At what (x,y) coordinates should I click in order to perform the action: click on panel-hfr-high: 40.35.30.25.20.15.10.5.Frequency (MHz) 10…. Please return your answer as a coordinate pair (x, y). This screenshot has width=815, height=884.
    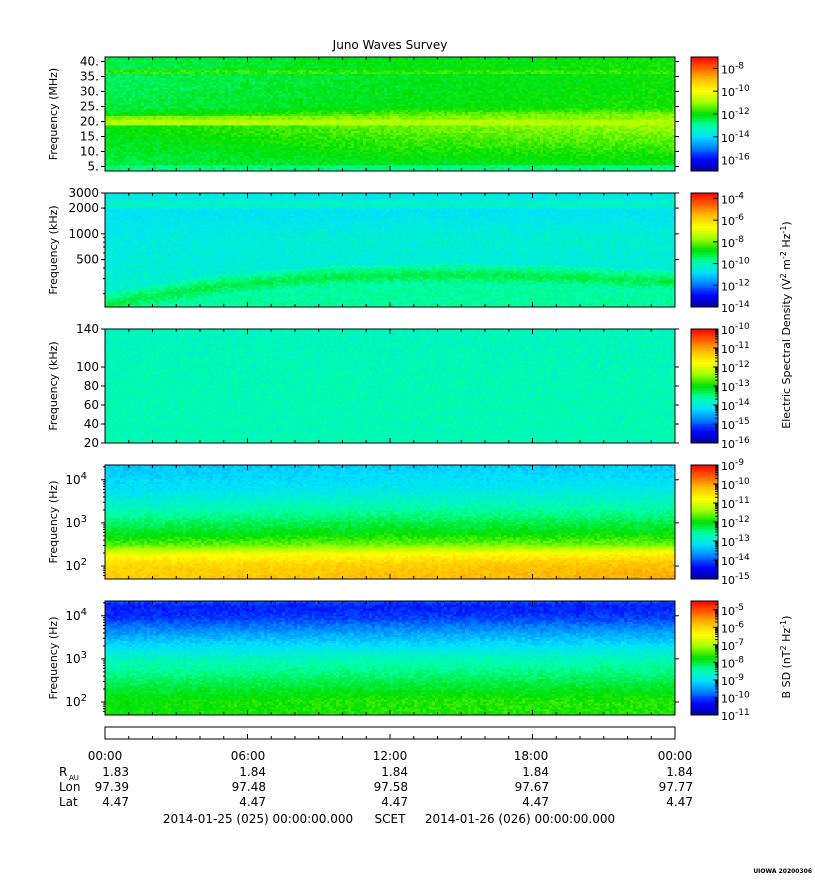
    Looking at the image, I should click on (398, 114).